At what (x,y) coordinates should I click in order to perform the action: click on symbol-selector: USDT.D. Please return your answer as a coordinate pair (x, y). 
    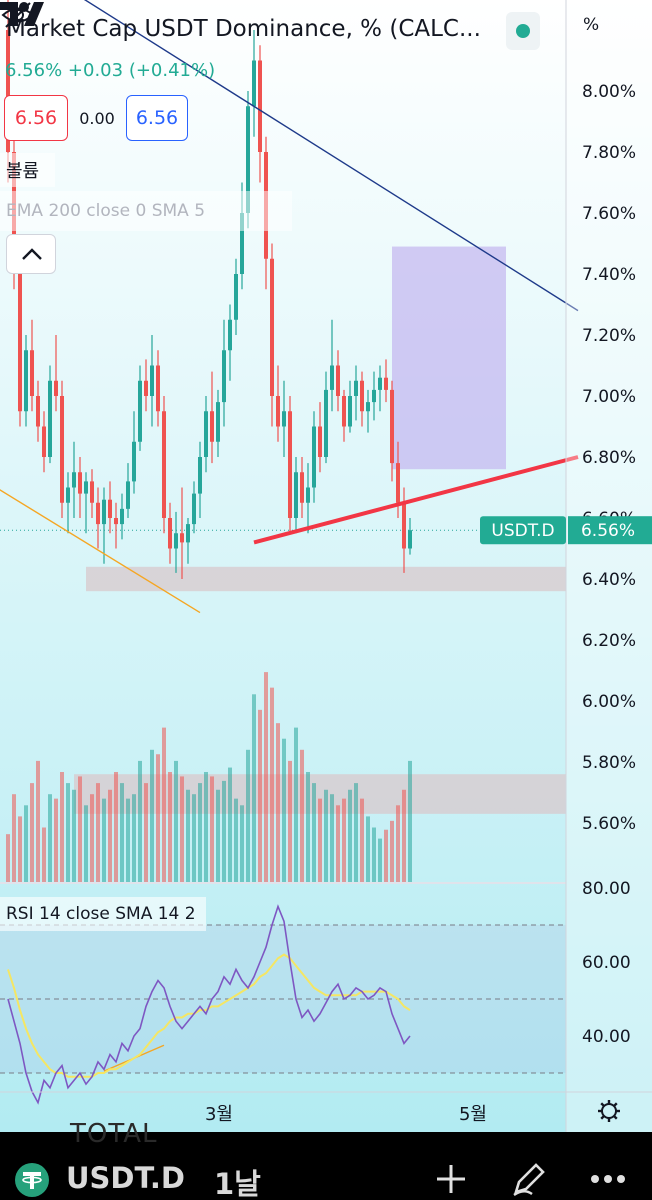
    Looking at the image, I should click on (125, 1178).